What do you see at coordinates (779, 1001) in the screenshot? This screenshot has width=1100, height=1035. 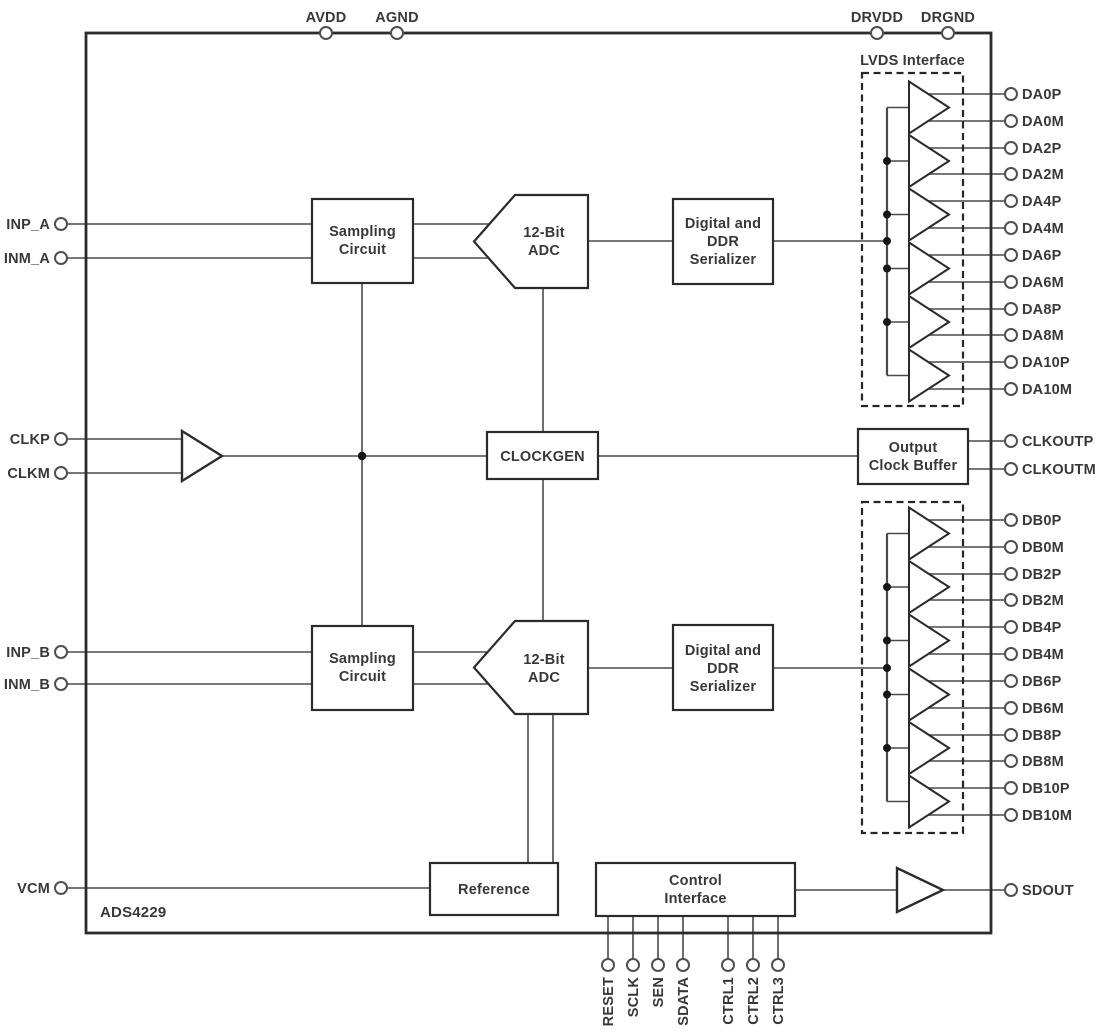 I see `svg-text: CTRL3` at bounding box center [779, 1001].